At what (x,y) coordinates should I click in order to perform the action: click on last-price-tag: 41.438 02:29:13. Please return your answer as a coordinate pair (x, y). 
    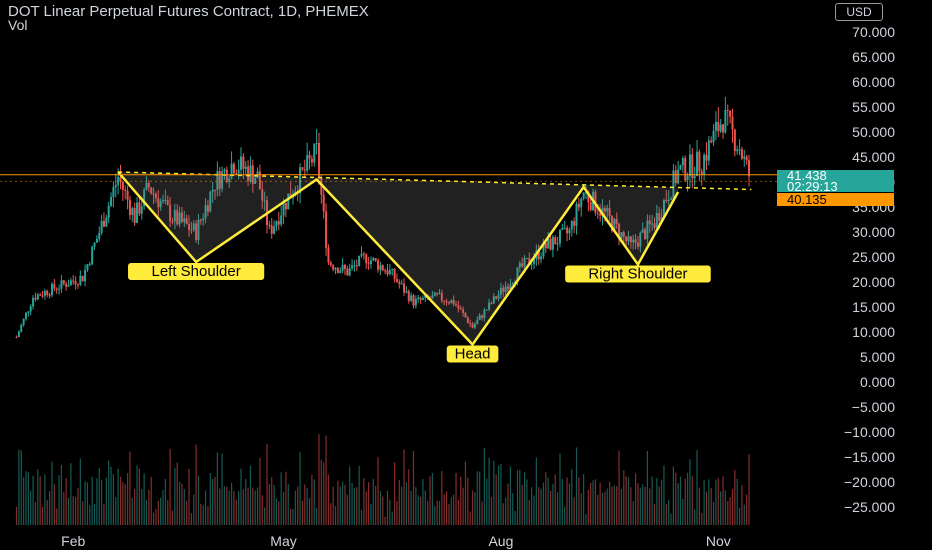
    Looking at the image, I should click on (835, 181).